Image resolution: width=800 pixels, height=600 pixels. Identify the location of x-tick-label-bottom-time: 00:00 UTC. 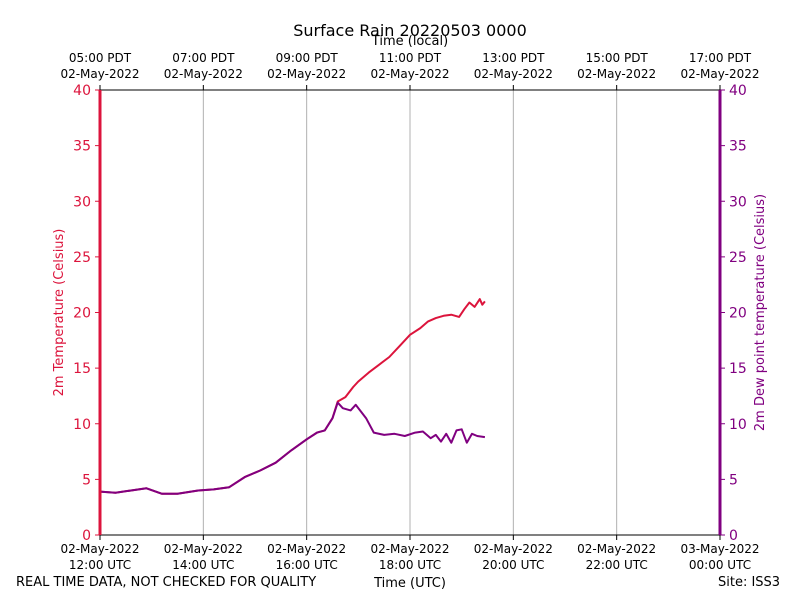
(720, 565).